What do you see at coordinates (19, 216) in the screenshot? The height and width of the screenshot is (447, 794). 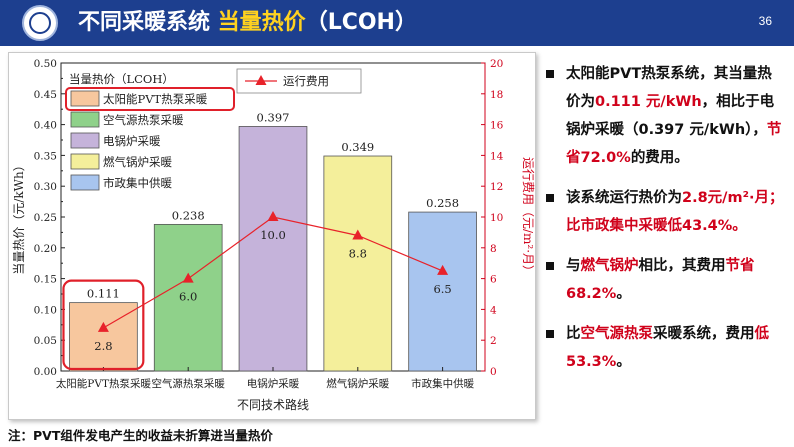 I see `y-axis-title: 当量热价（元/kWh）` at bounding box center [19, 216].